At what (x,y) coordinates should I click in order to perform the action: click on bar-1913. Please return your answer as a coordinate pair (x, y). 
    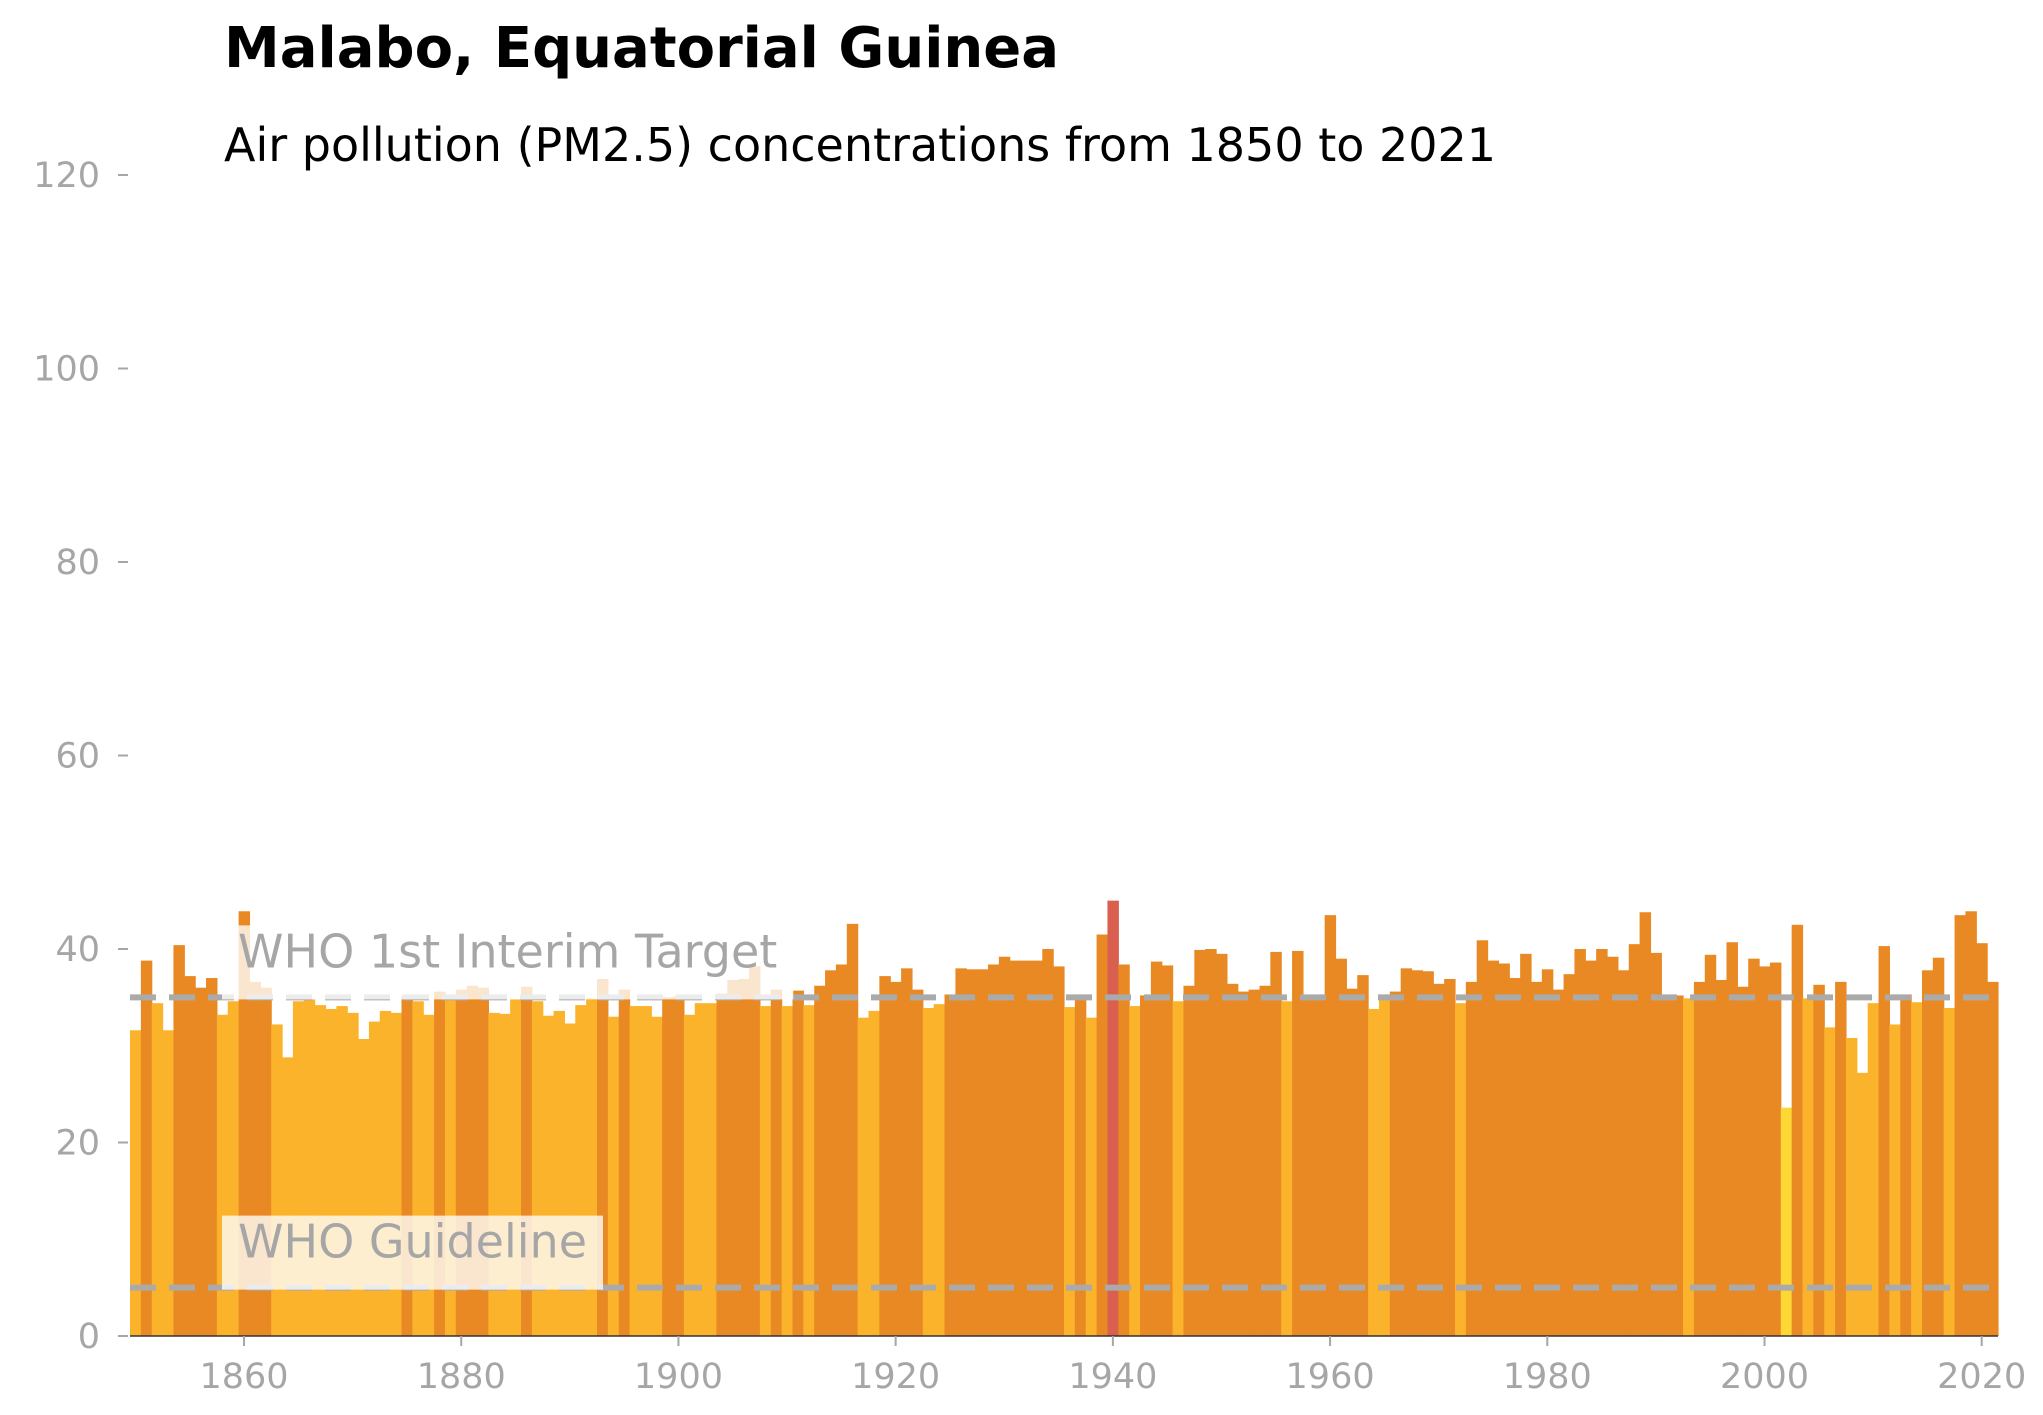
    Looking at the image, I should click on (820, 1160).